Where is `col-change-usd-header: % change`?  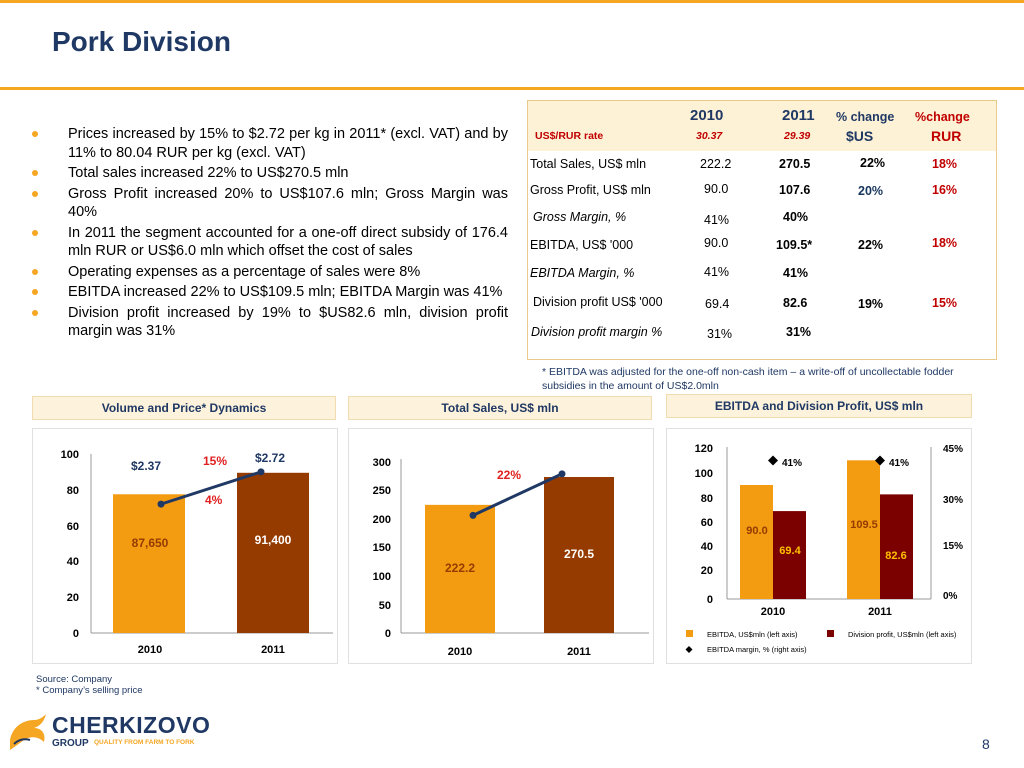
col-change-usd-header: % change is located at coordinates (865, 117).